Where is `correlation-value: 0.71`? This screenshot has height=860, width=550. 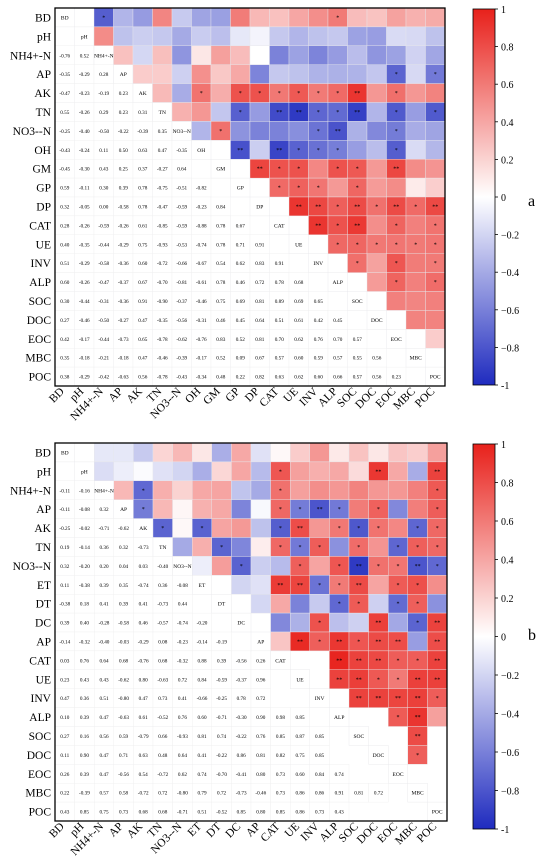
correlation-value: 0.71 is located at coordinates (123, 756).